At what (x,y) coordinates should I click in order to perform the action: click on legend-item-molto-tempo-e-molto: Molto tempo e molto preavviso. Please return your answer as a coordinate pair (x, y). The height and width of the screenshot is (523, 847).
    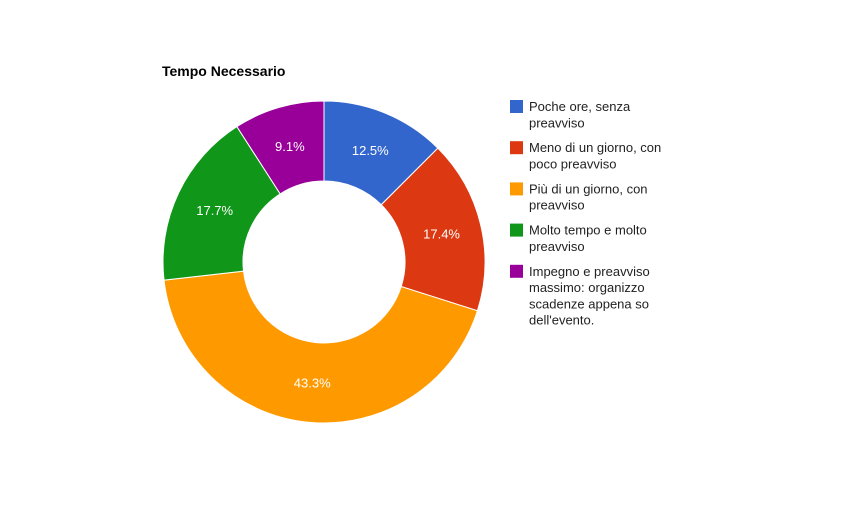
    Looking at the image, I should click on (578, 238).